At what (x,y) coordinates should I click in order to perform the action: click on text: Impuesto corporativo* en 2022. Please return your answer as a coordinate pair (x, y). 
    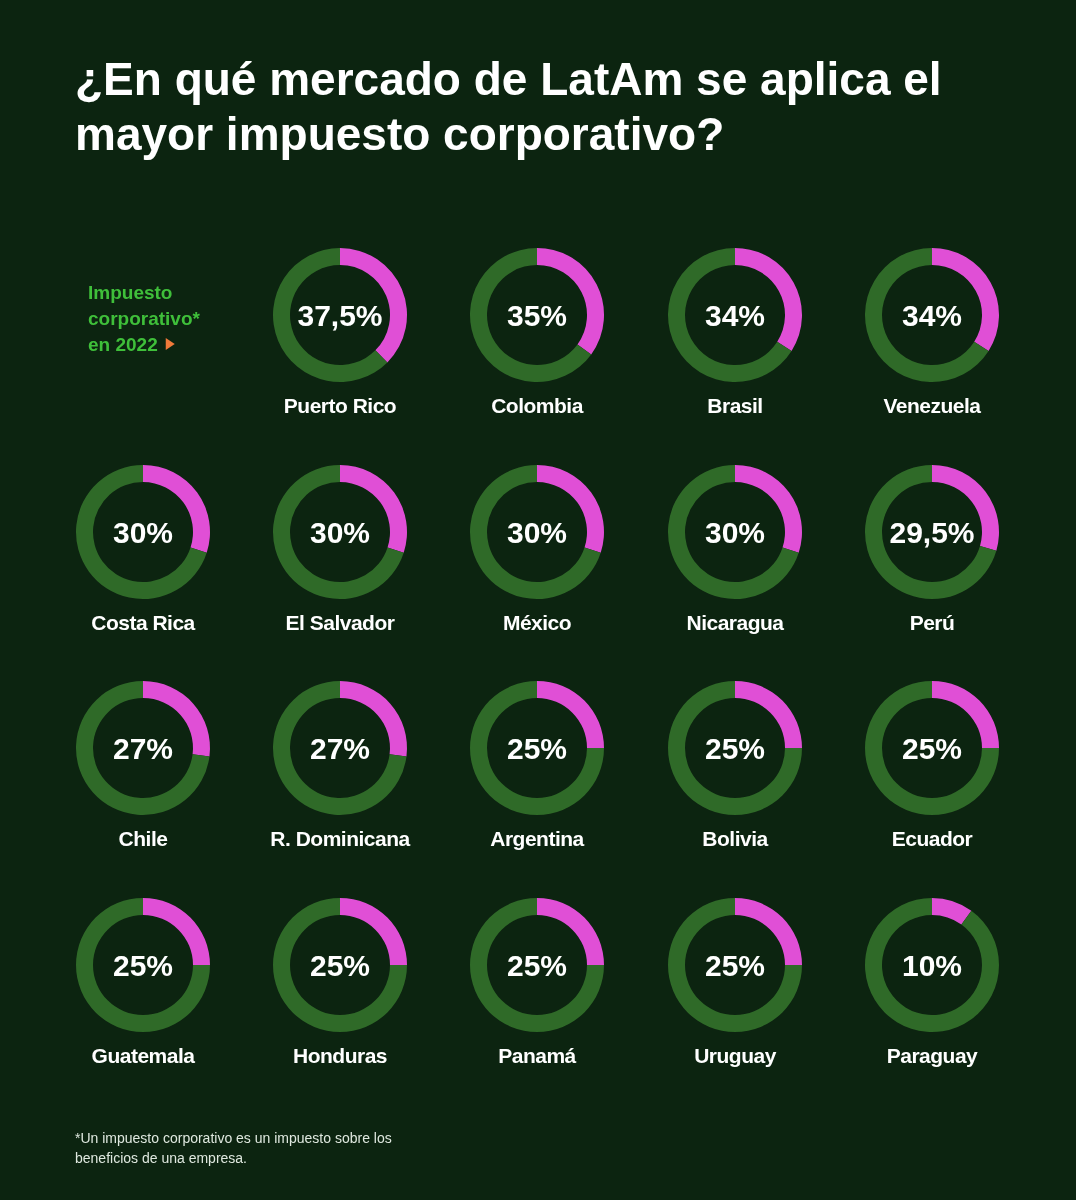
    Looking at the image, I should click on (144, 318).